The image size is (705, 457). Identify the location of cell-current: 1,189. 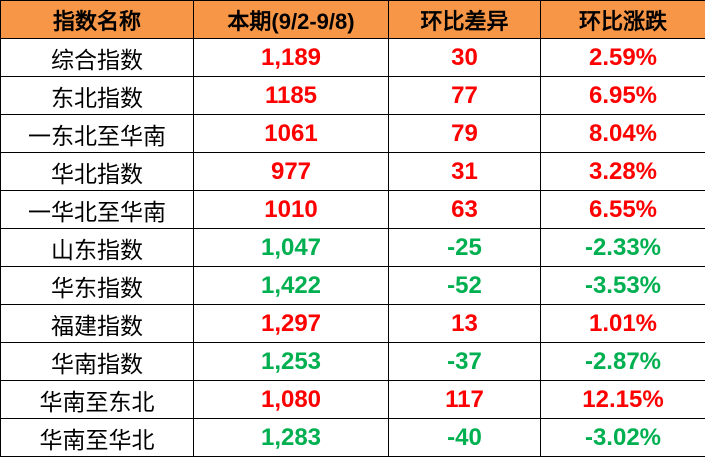
(291, 57).